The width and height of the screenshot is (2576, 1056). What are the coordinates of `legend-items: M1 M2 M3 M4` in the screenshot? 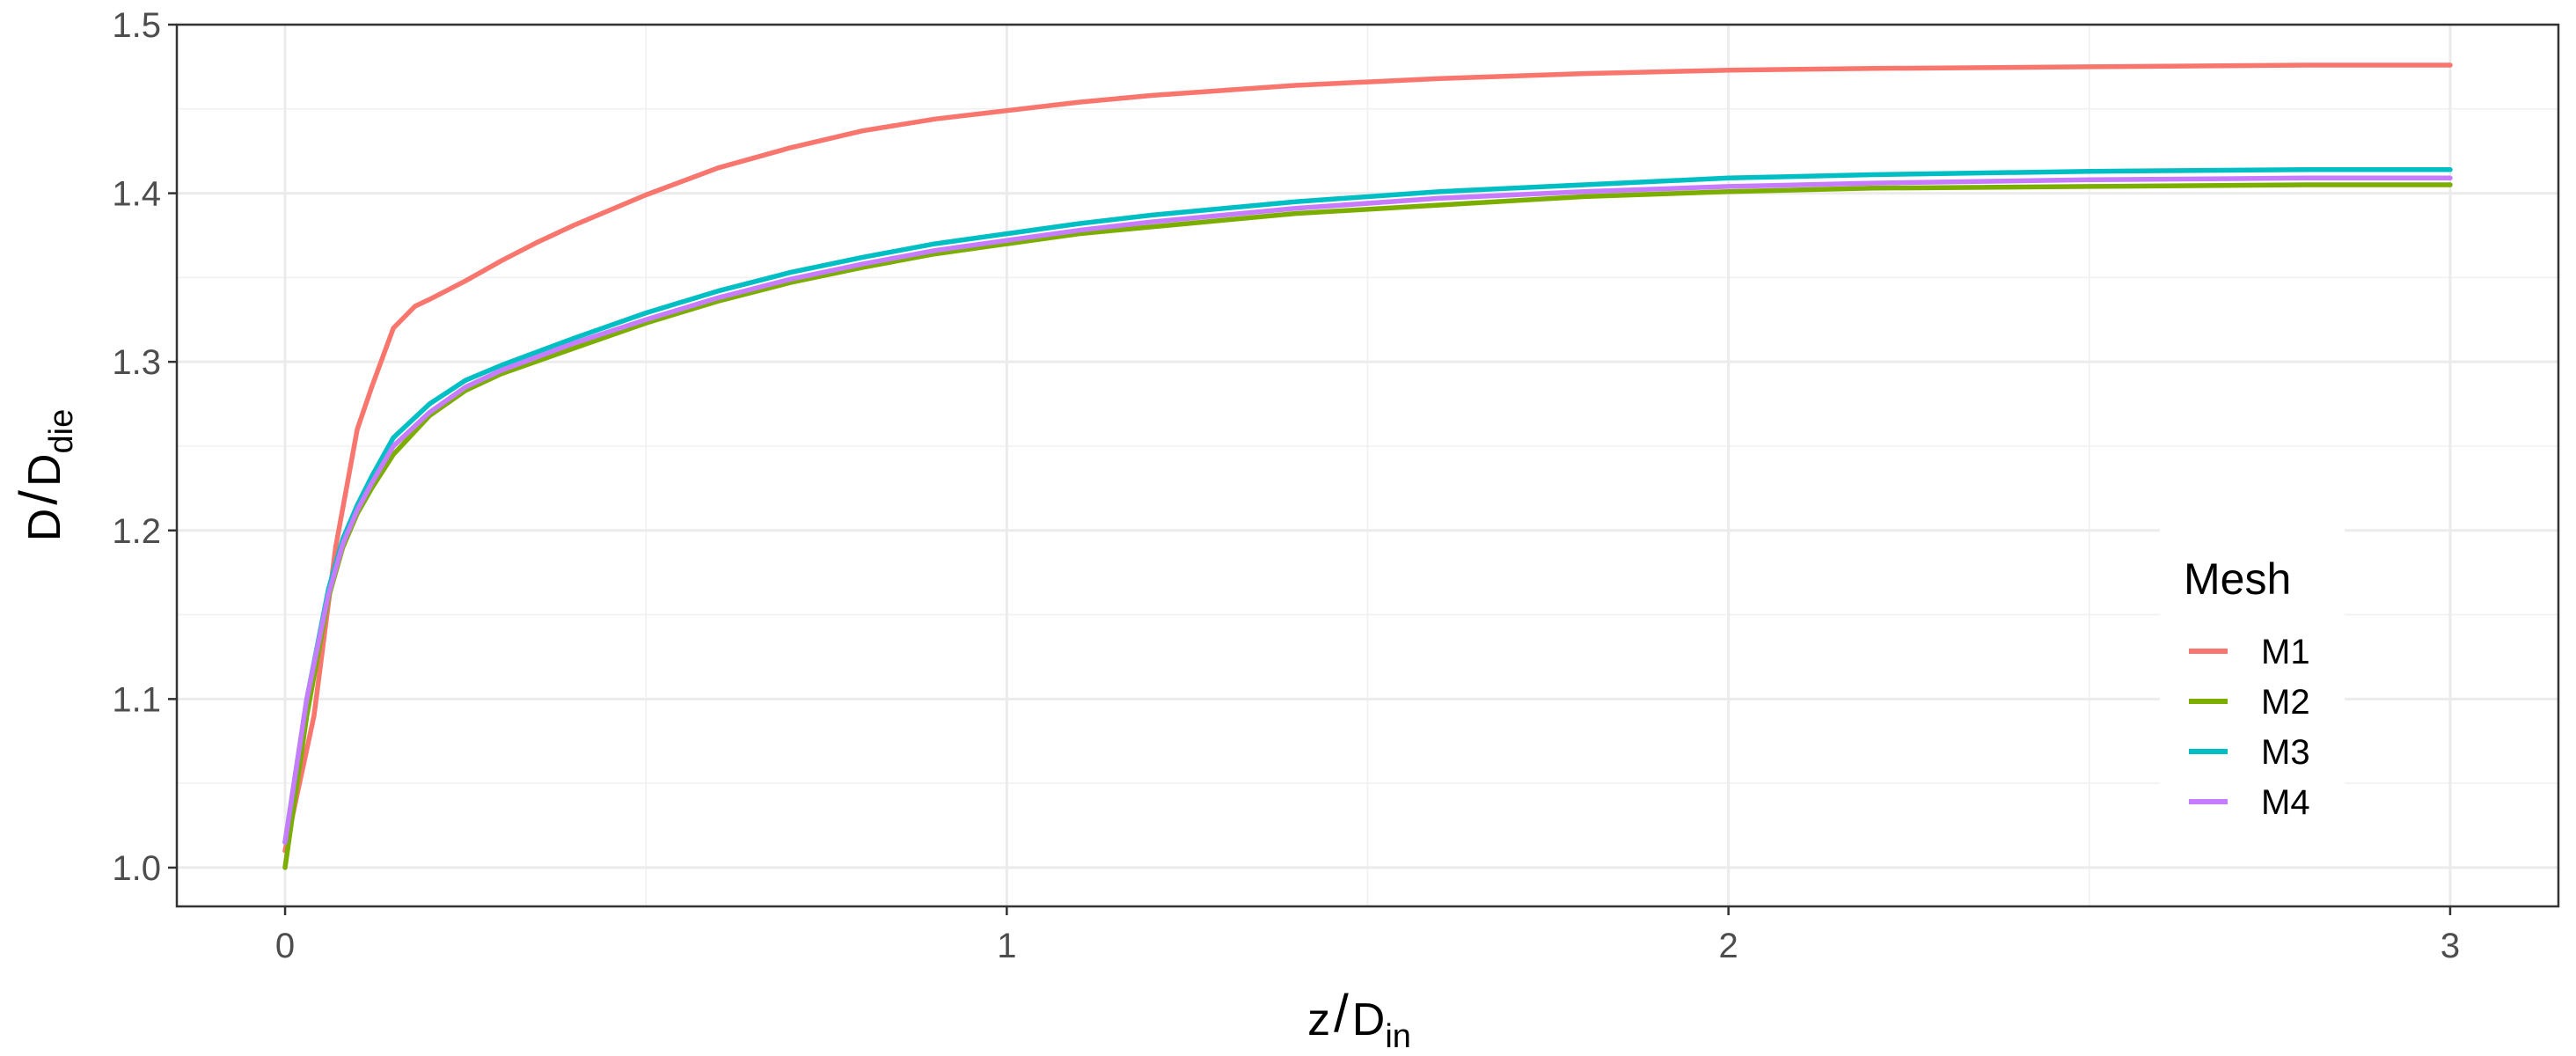 It's located at (2249, 727).